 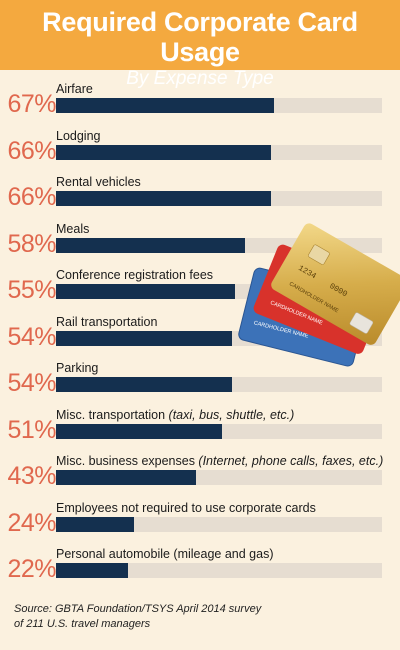 I want to click on category-name: Misc. transportation, so click(x=111, y=414).